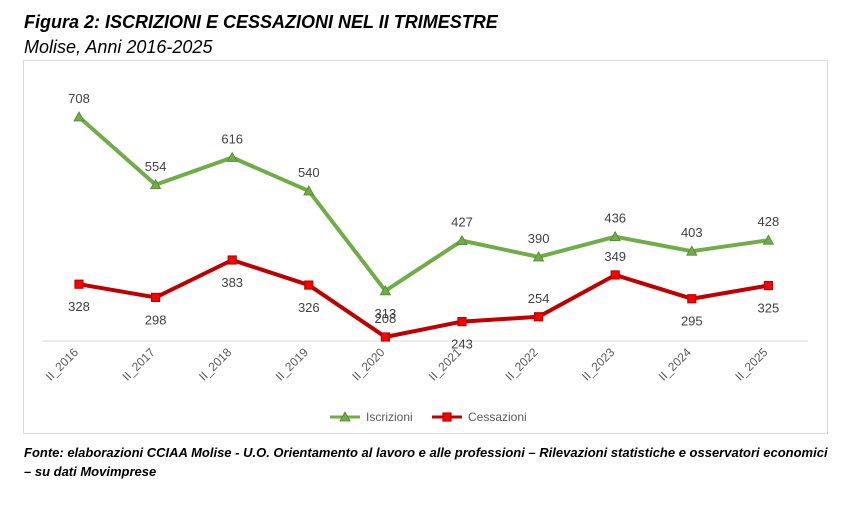 The image size is (859, 510). Describe the element at coordinates (232, 138) in the screenshot. I see `data-label: 616` at that location.